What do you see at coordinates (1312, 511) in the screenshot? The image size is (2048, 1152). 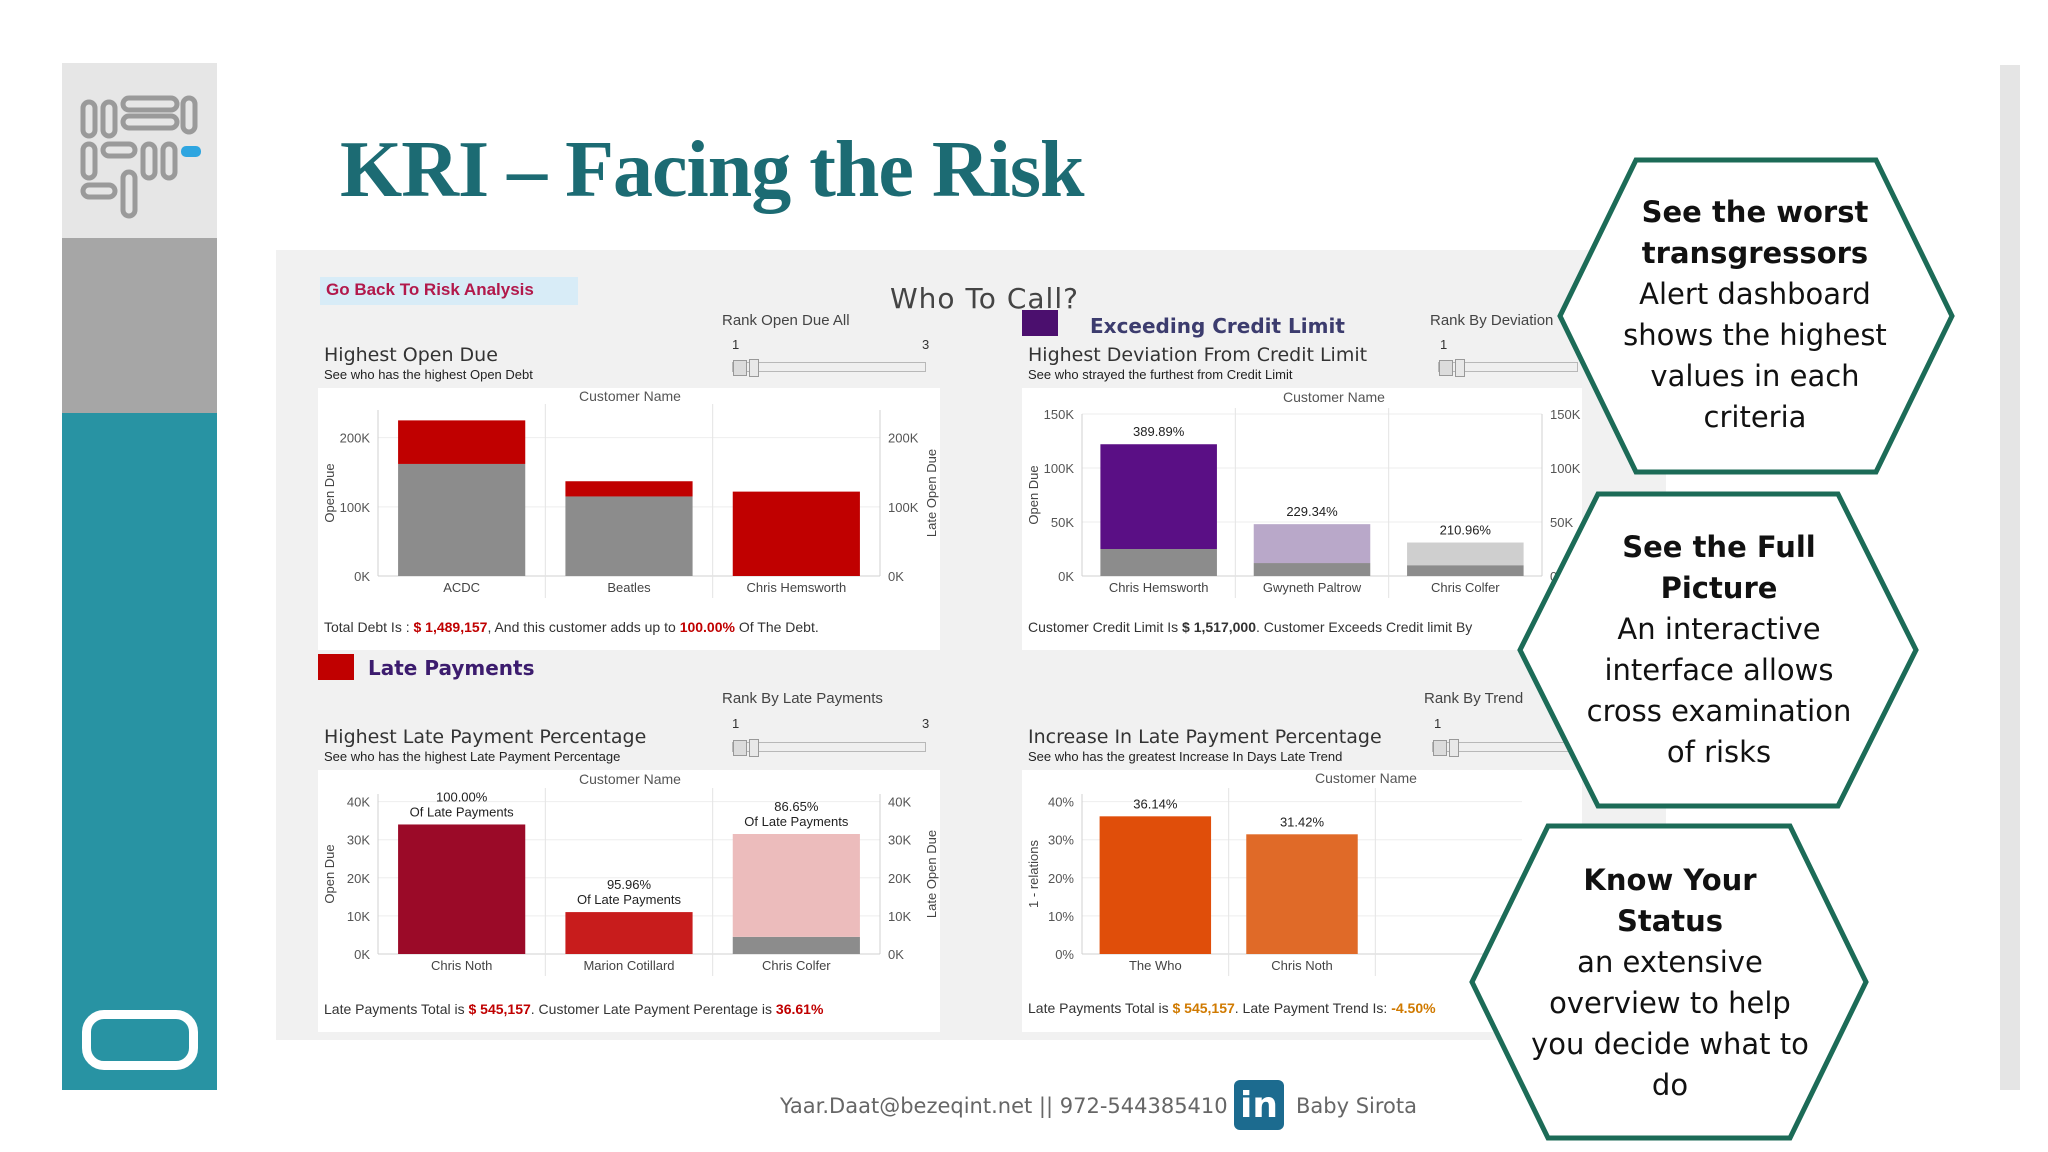 I see `data-label: 229.34%` at bounding box center [1312, 511].